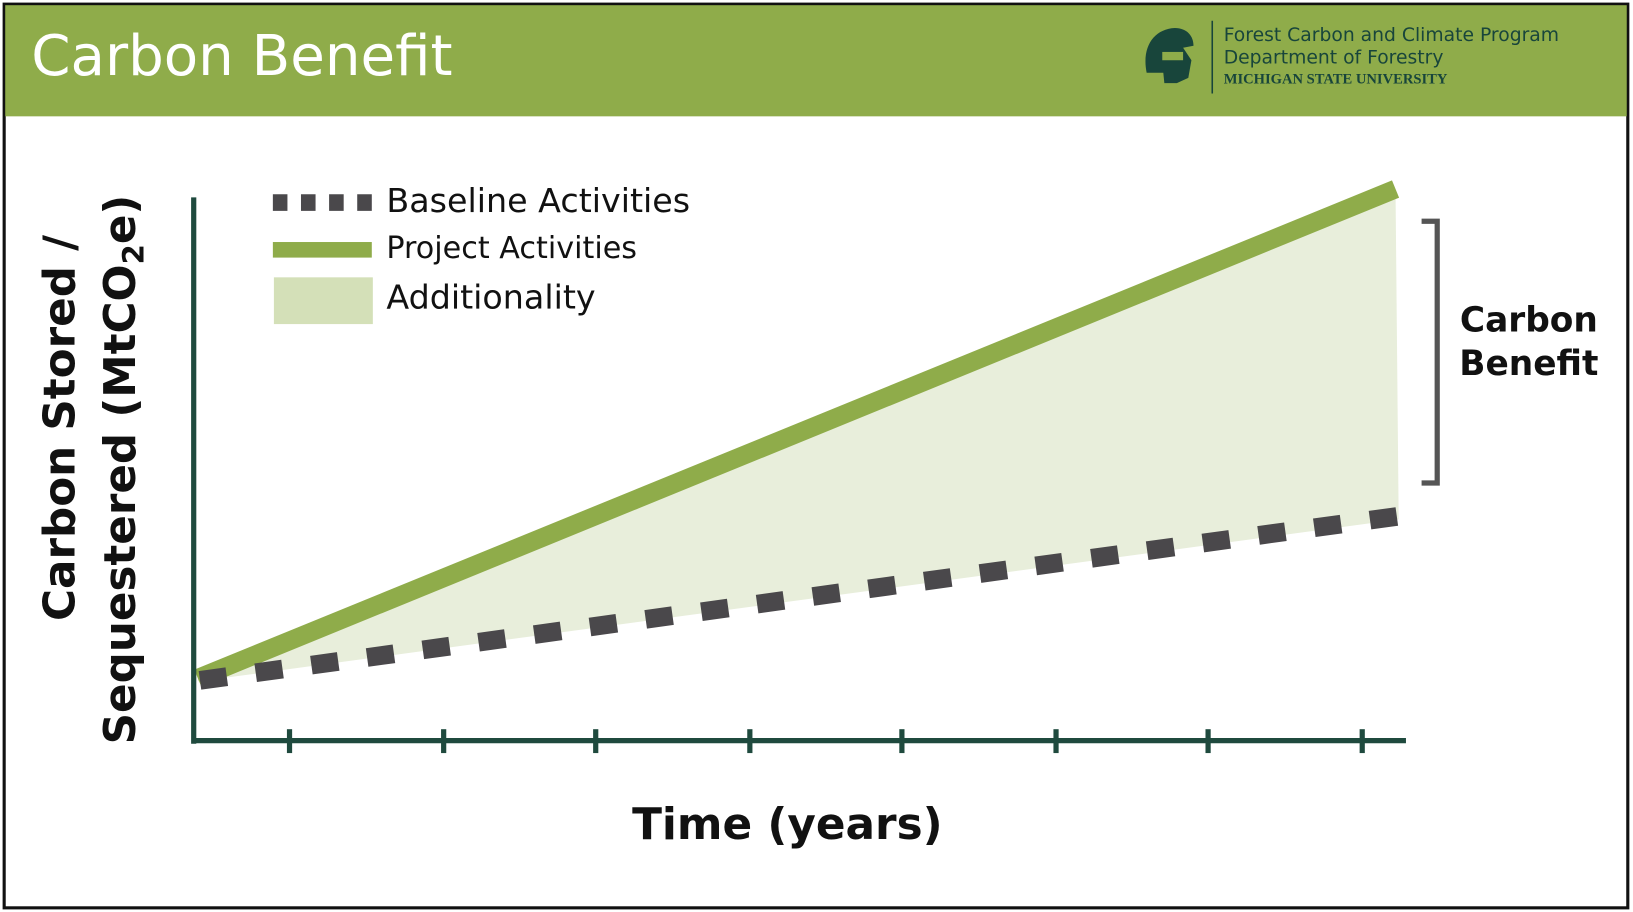 The width and height of the screenshot is (1633, 912). Describe the element at coordinates (241, 56) in the screenshot. I see `header-title: Carbon Benefit` at that location.